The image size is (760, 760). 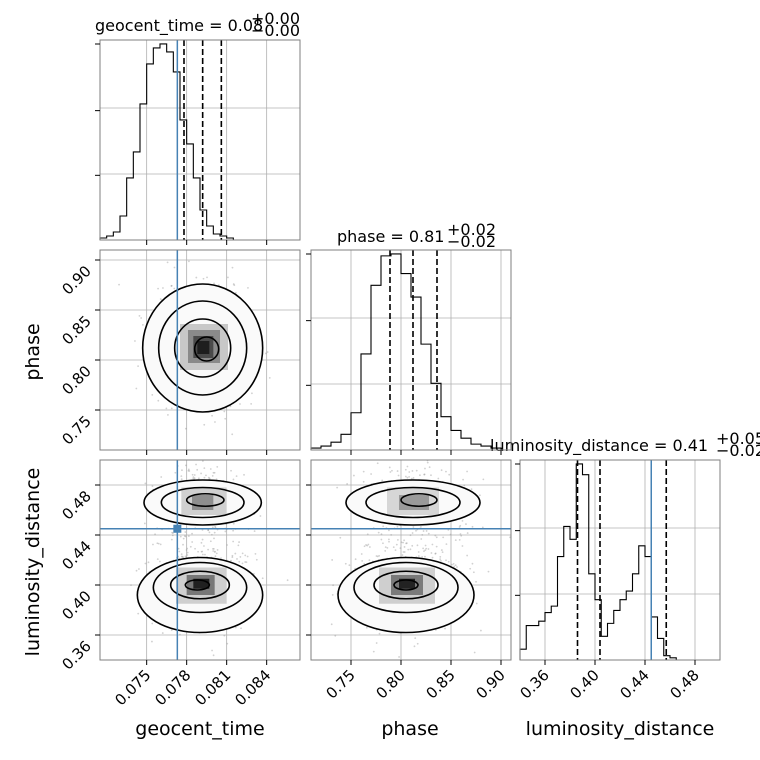 What do you see at coordinates (76, 430) in the screenshot?
I see `y-tick-label: 0.75` at bounding box center [76, 430].